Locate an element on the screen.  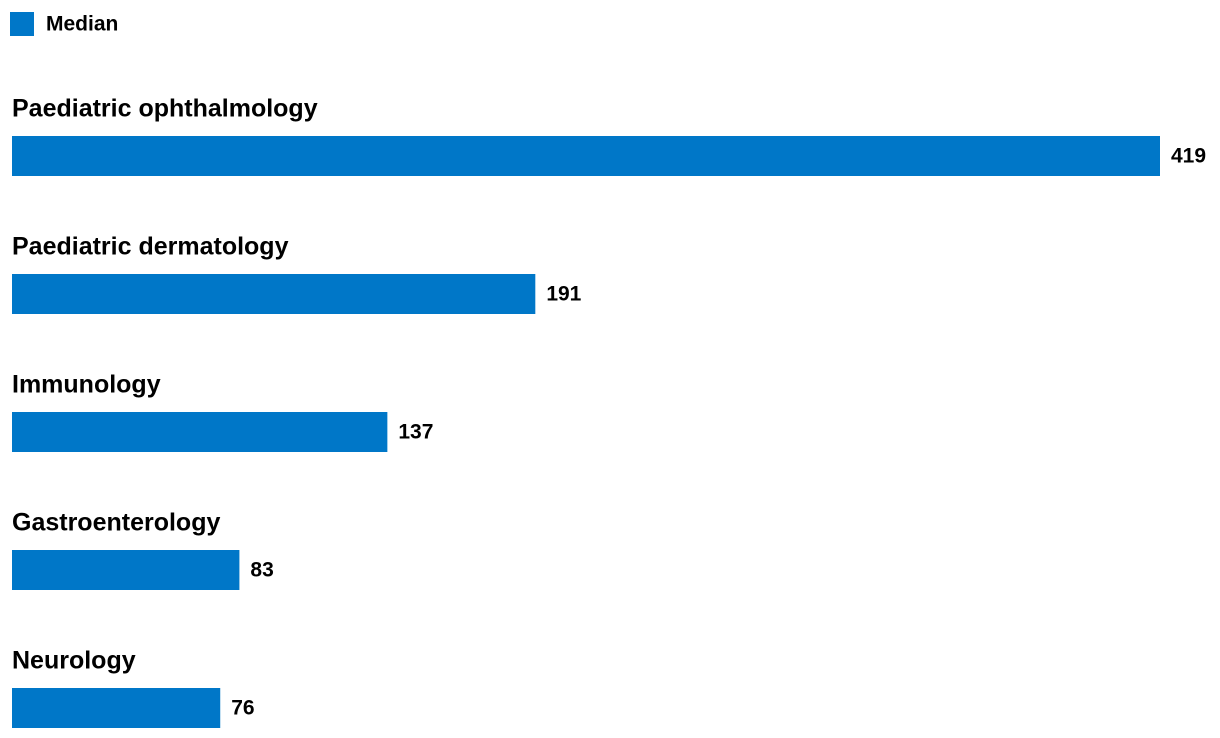
value-label: 83 is located at coordinates (261, 570).